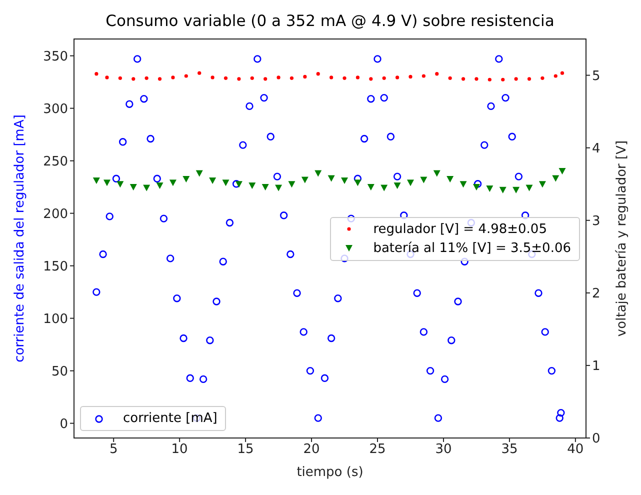 The height and width of the screenshot is (495, 641). Describe the element at coordinates (170, 419) in the screenshot. I see `legend-label: corriente [mA]` at that location.